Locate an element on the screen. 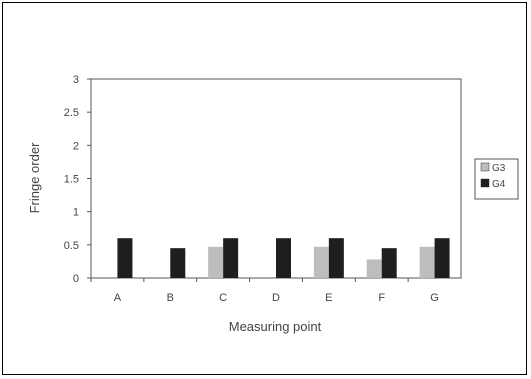 This screenshot has width=531, height=379. y-axis-label: Fringe order is located at coordinates (34, 177).